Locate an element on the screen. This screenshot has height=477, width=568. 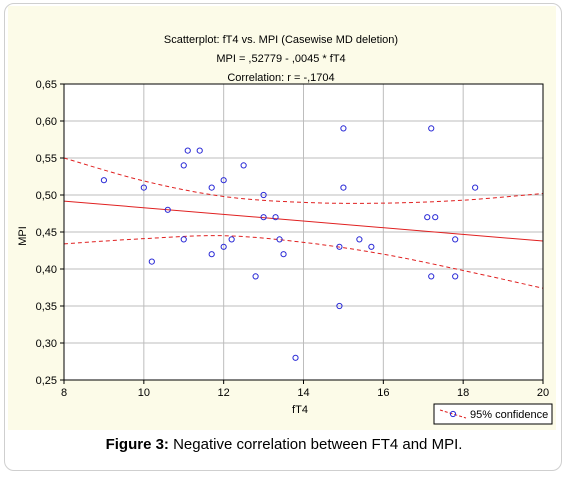
x-tick-label: 18 is located at coordinates (463, 393).